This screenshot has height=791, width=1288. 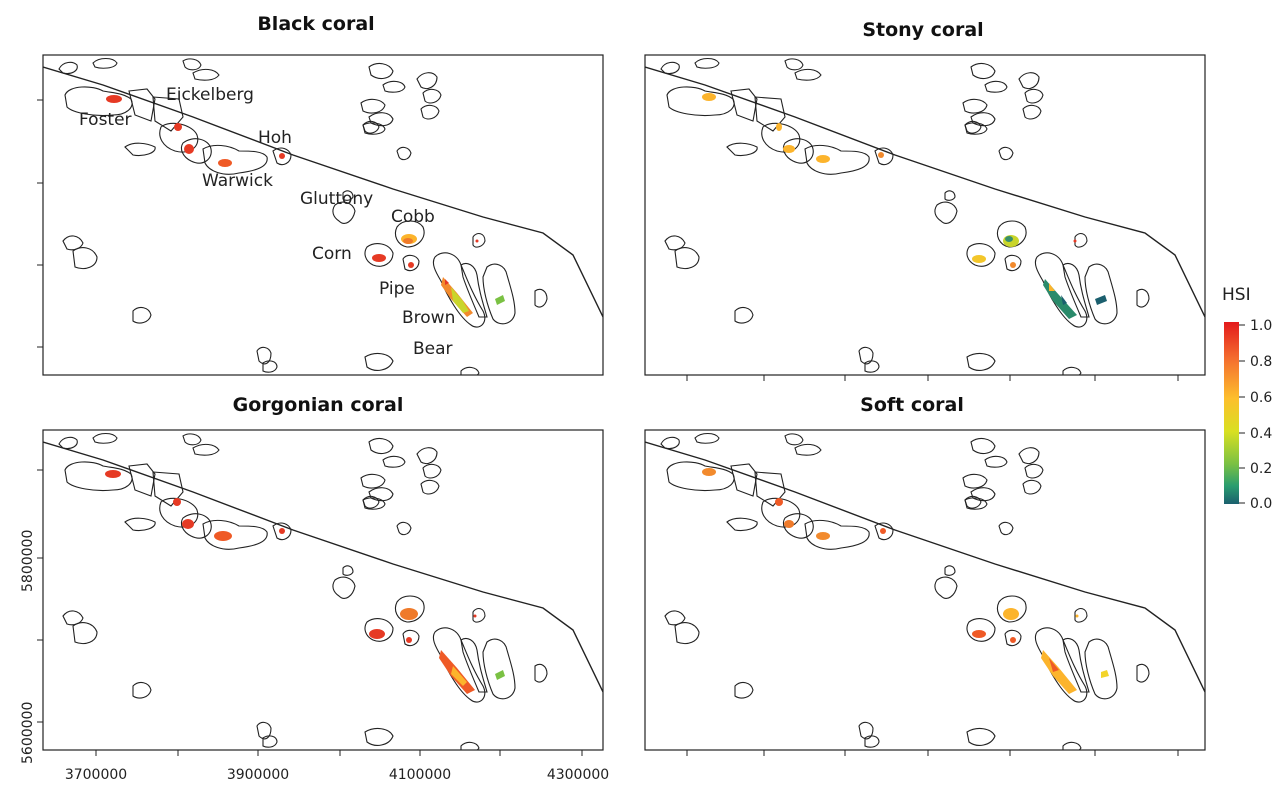 I want to click on label-hoh: Hoh, so click(x=275, y=138).